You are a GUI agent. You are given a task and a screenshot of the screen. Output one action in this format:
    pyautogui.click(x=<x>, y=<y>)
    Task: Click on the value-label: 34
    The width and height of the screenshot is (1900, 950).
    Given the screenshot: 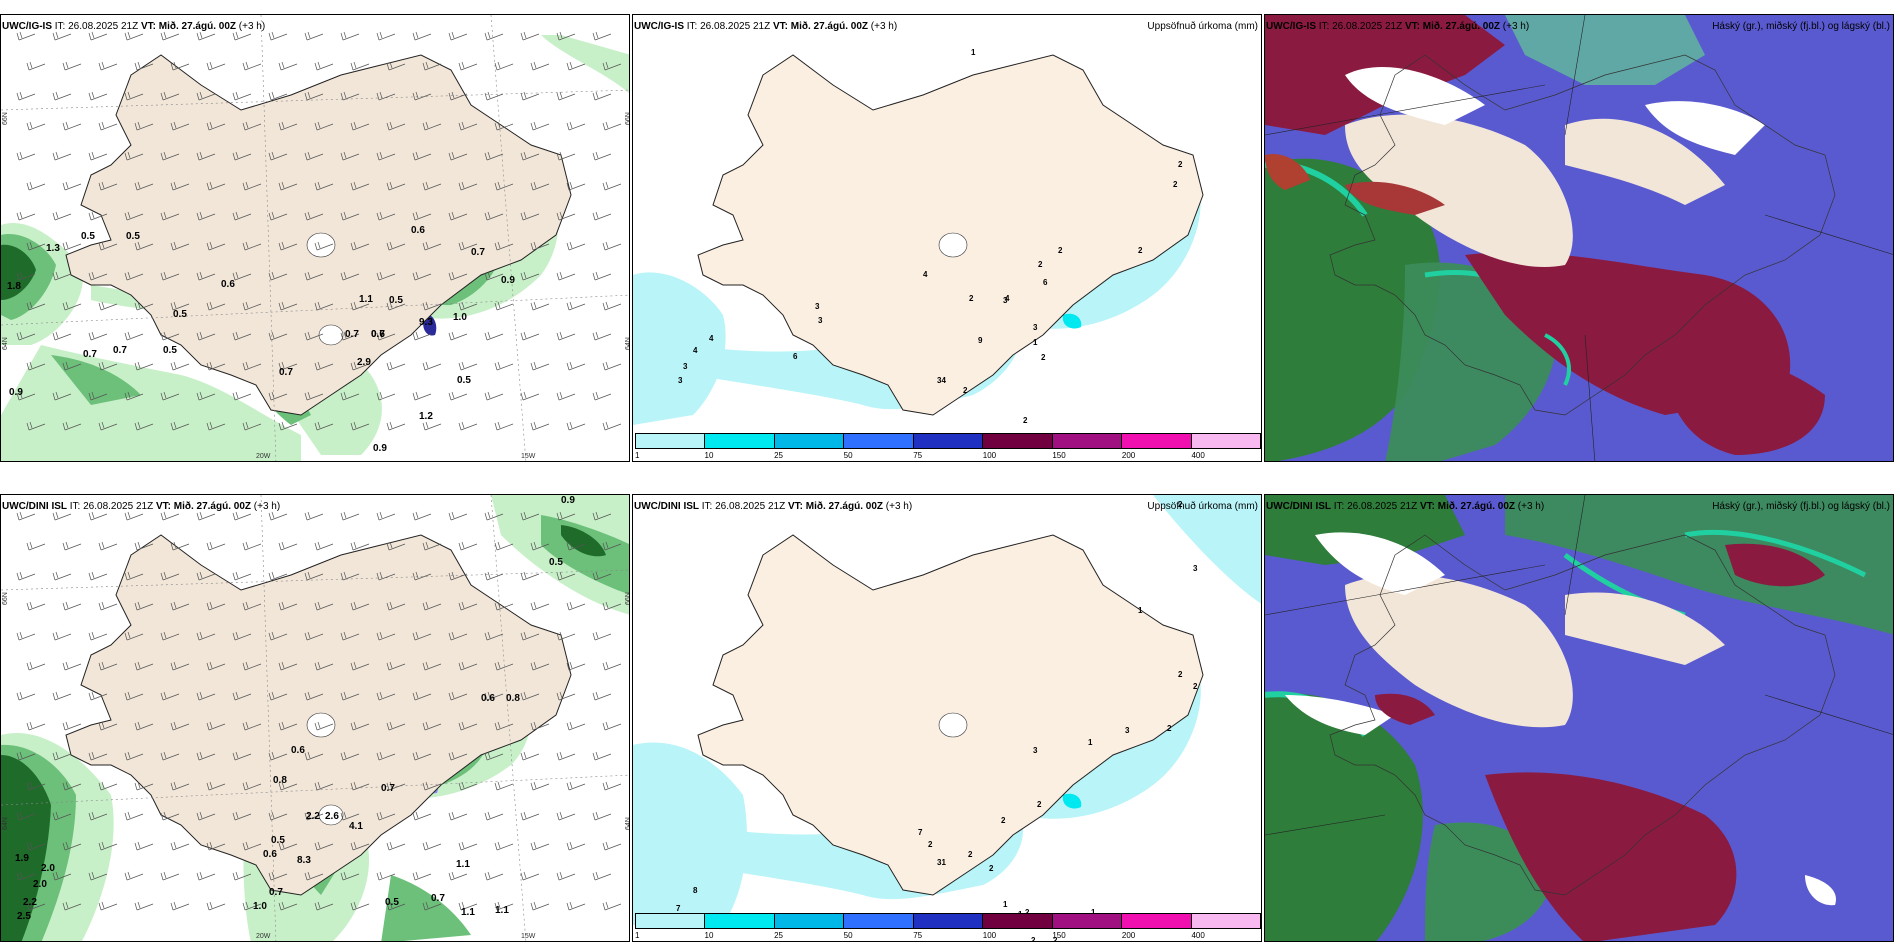 What is the action you would take?
    pyautogui.click(x=941, y=380)
    